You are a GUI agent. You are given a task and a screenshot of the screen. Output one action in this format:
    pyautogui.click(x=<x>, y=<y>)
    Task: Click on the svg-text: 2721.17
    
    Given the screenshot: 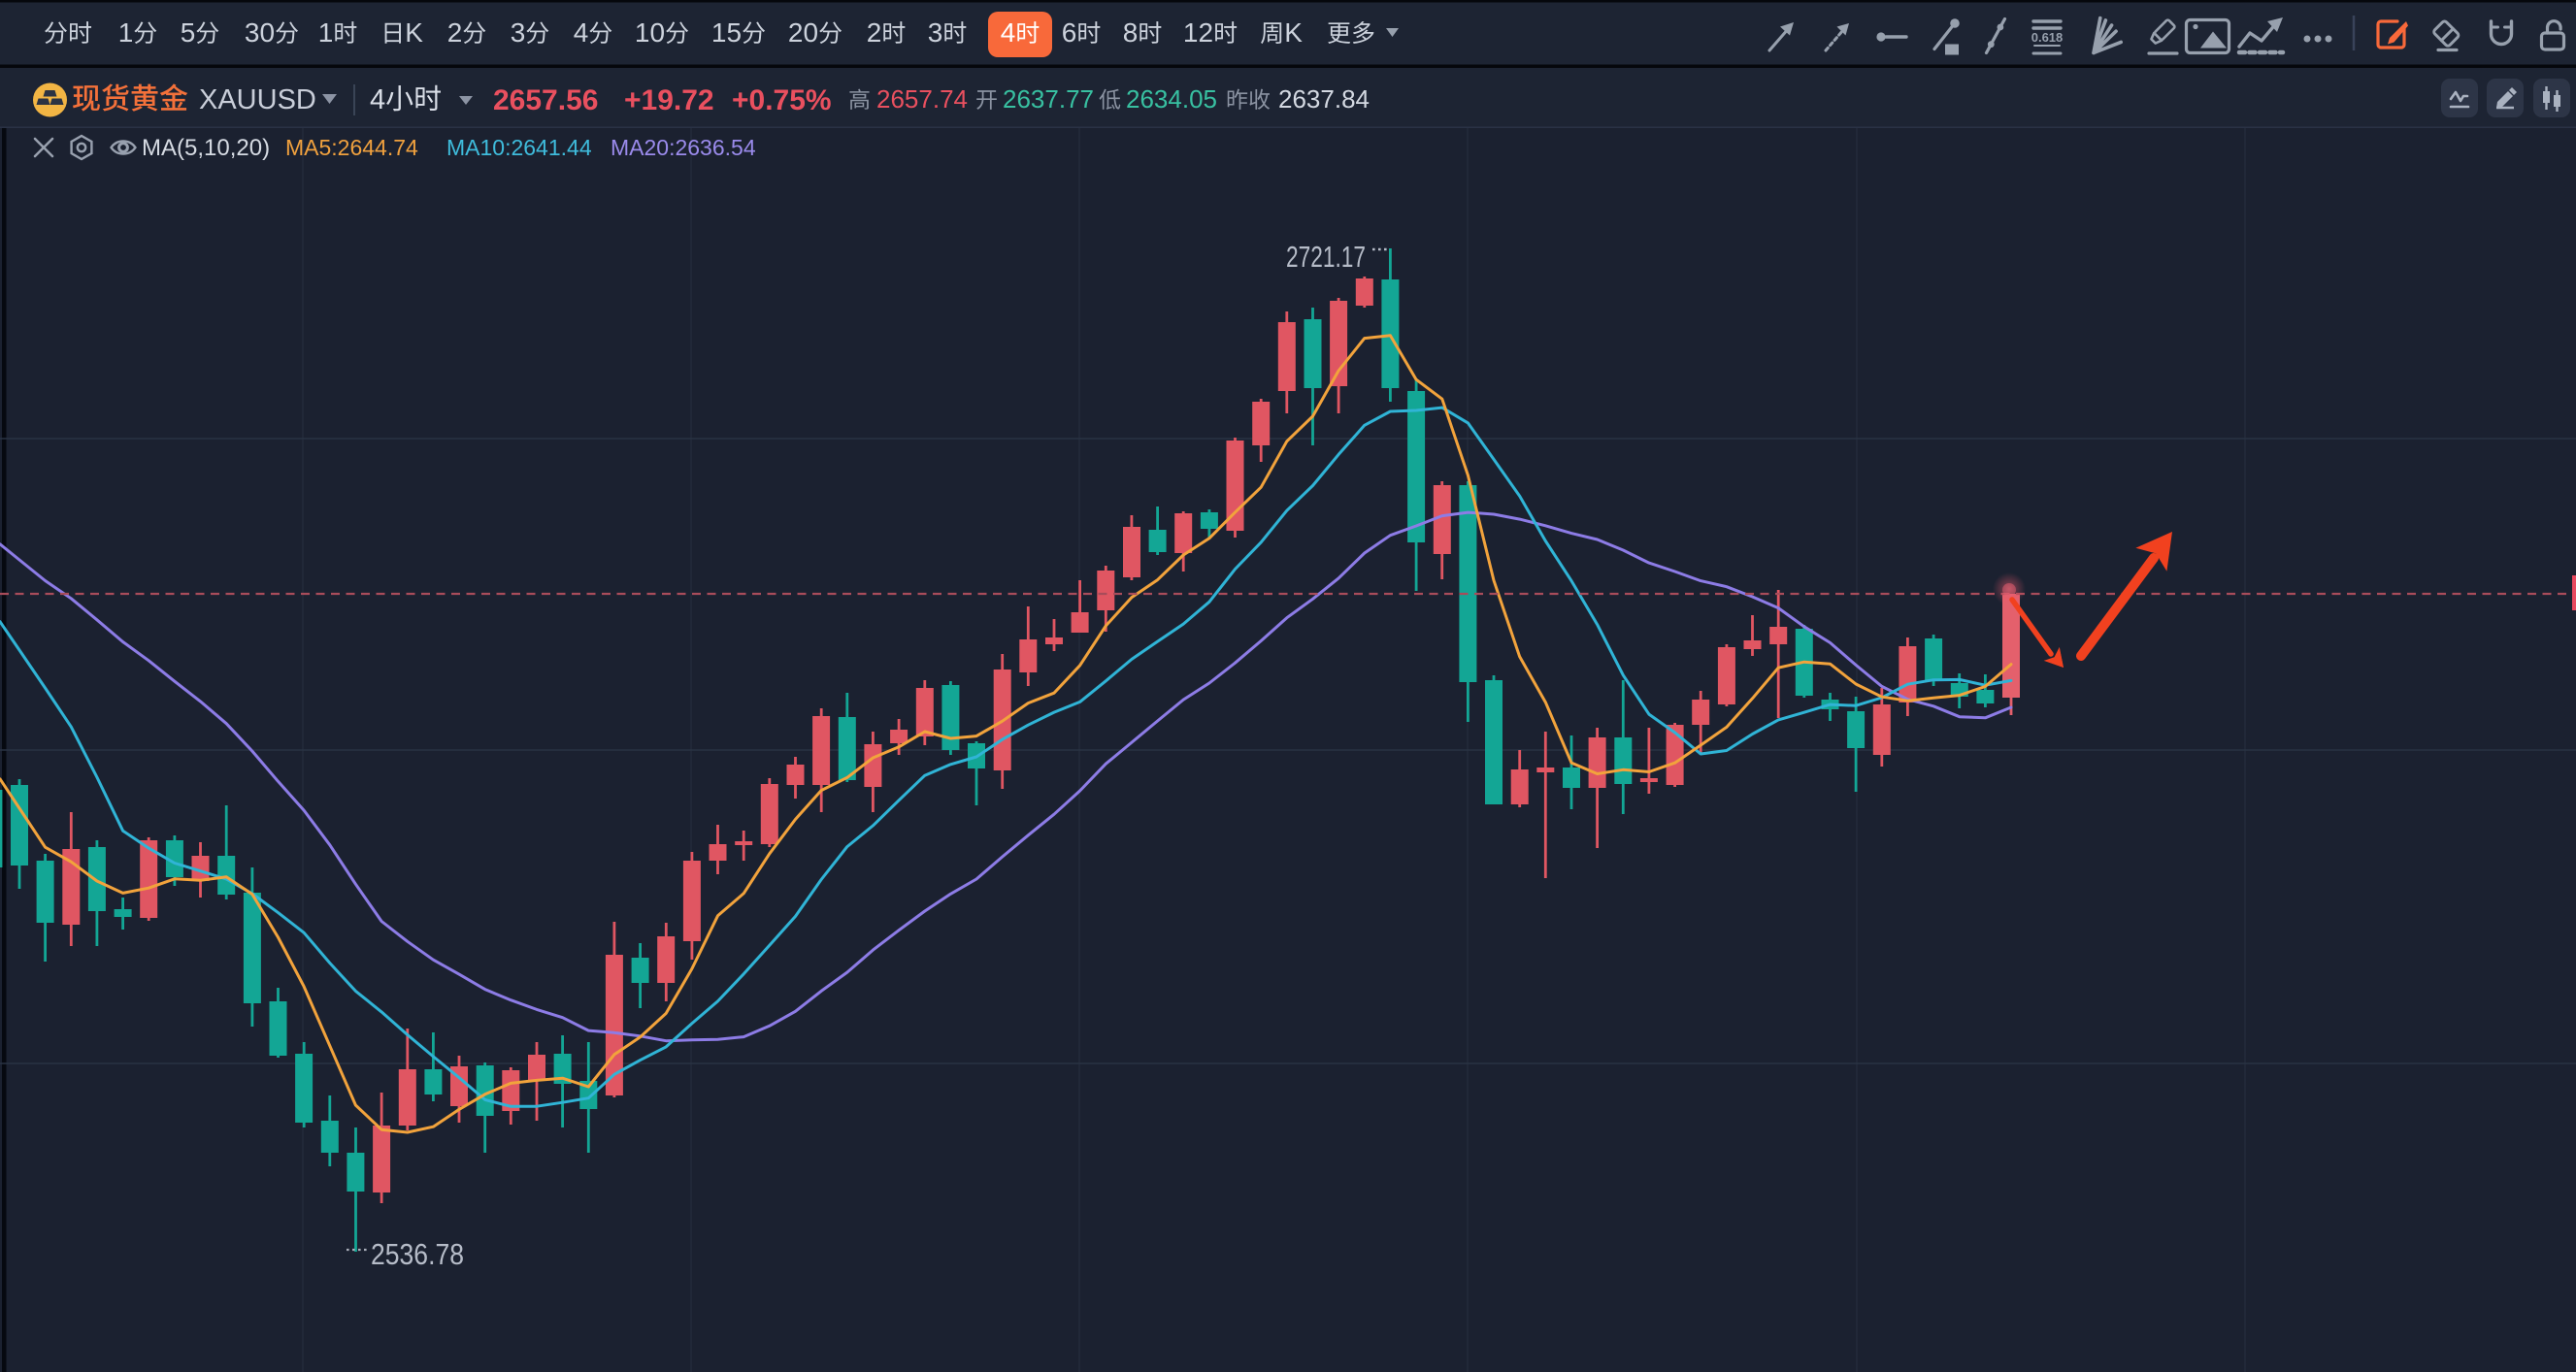 What is the action you would take?
    pyautogui.click(x=1326, y=257)
    